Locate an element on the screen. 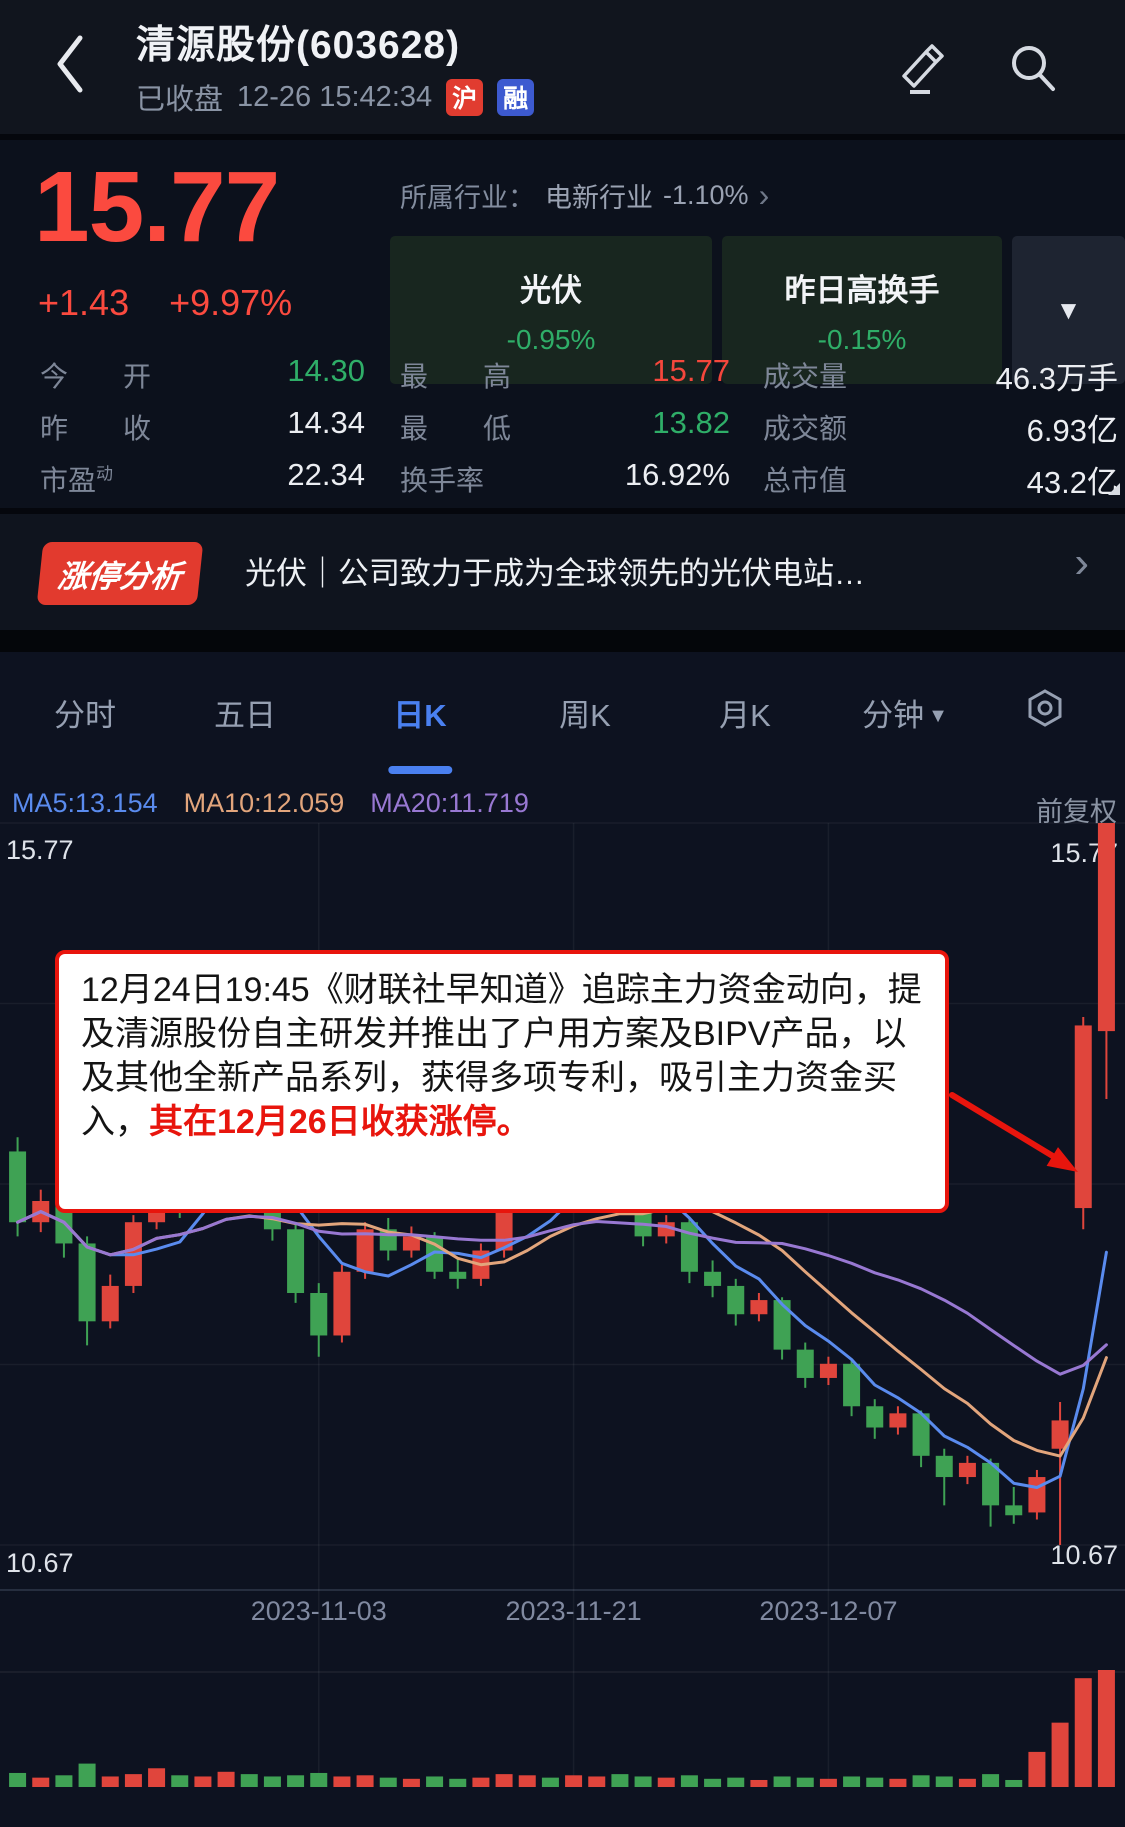 The height and width of the screenshot is (1827, 1125). stat-turnover-rate: 换手率 16.92% is located at coordinates (565, 476).